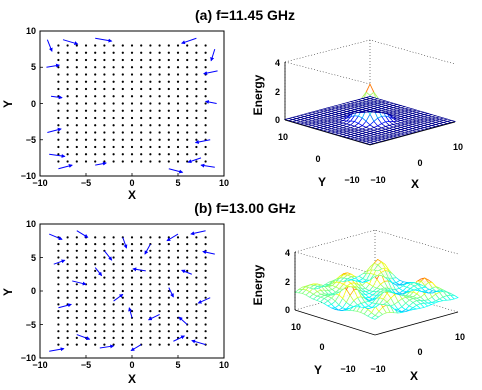  What do you see at coordinates (322, 182) in the screenshot?
I see `panel-a-surf-ylabel: Y` at bounding box center [322, 182].